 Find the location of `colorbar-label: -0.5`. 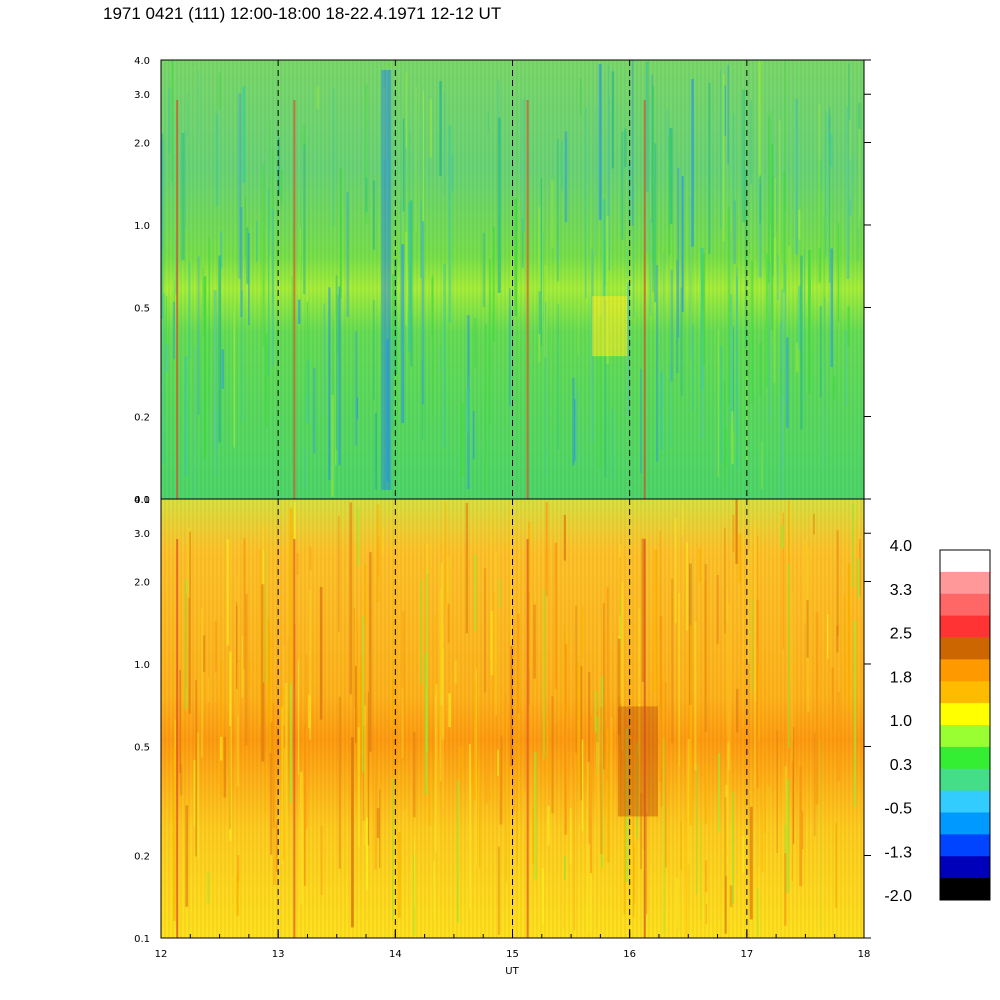

colorbar-label: -0.5 is located at coordinates (898, 809).